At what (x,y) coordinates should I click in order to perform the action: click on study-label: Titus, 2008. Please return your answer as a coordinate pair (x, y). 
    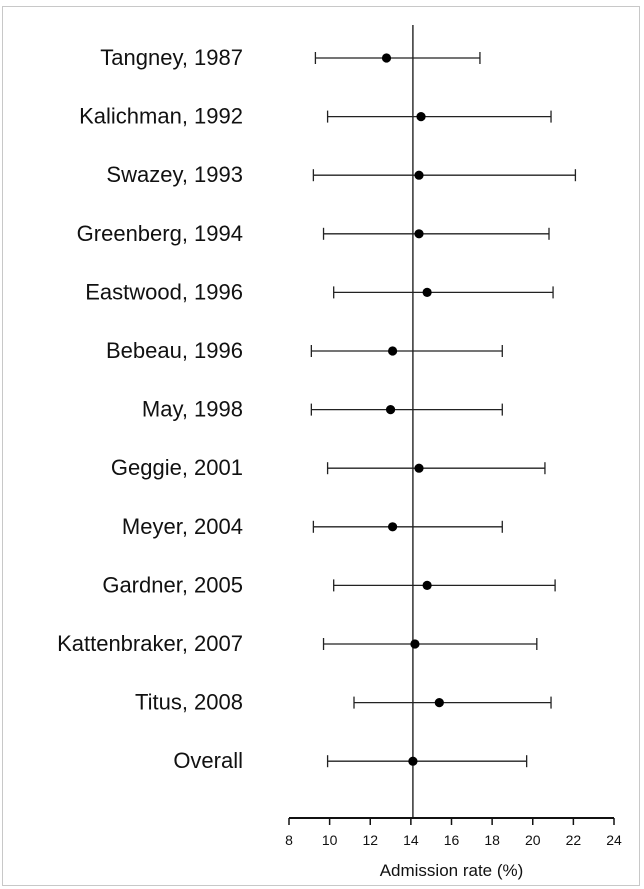
    Looking at the image, I should click on (189, 702).